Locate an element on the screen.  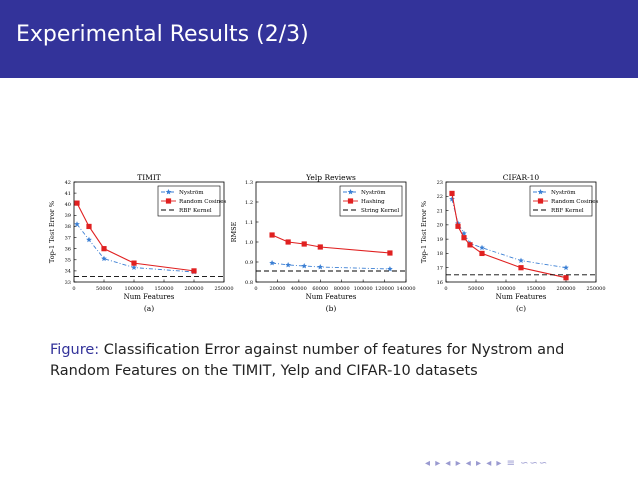
plot-frame is located at coordinates (149, 232).